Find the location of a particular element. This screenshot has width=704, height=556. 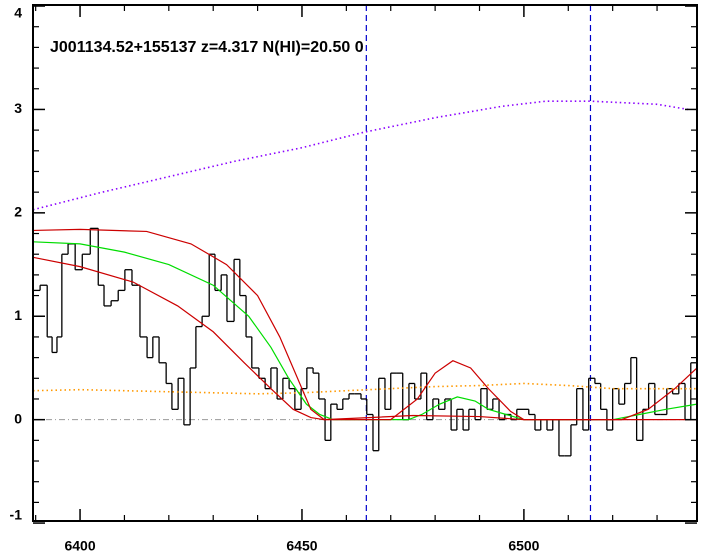

y-tick-label: 2 is located at coordinates (18, 212).